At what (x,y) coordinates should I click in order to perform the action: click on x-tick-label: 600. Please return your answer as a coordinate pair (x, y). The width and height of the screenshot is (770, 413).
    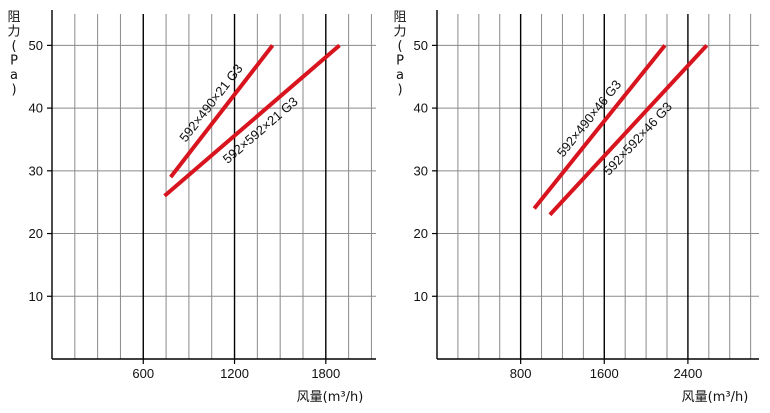
    Looking at the image, I should click on (143, 373).